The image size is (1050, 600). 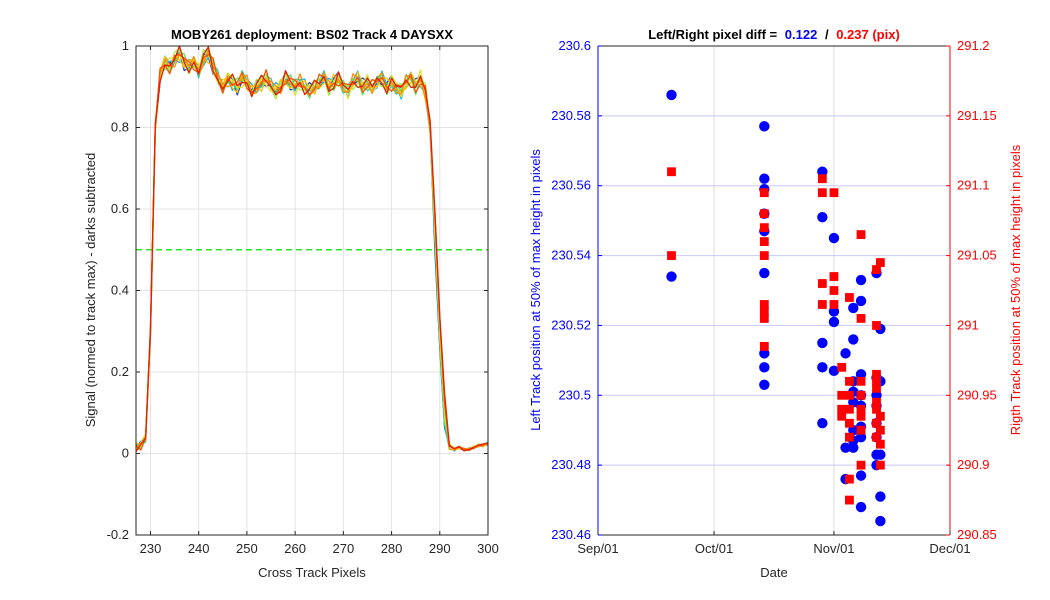 I want to click on left-position-tick-label: 230.5, so click(x=574, y=394).